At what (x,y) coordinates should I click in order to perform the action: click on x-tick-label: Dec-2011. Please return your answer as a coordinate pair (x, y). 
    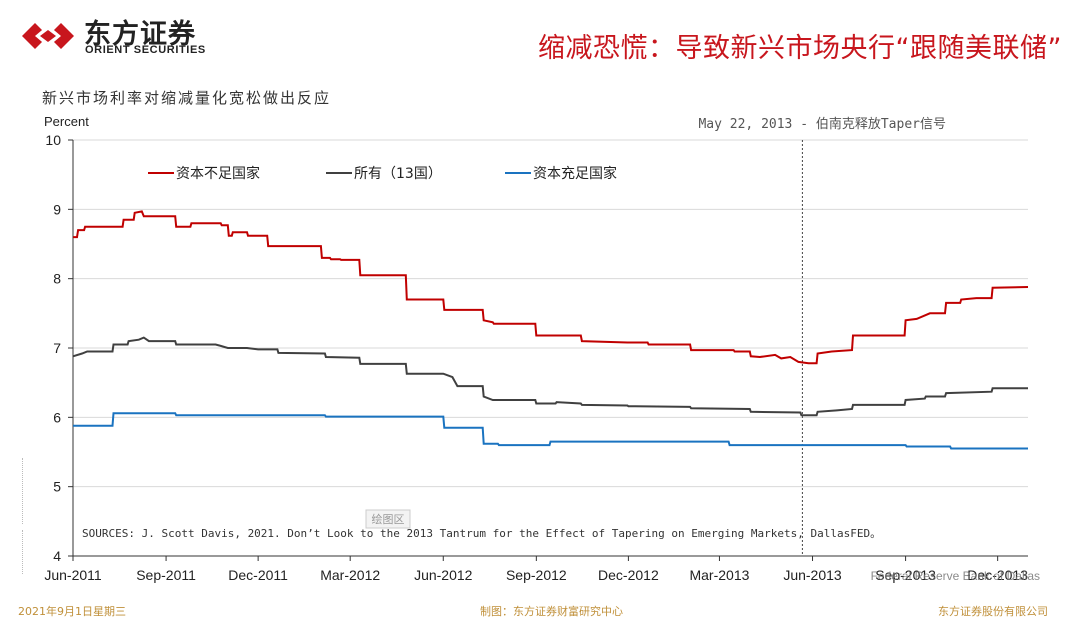
    Looking at the image, I should click on (258, 575).